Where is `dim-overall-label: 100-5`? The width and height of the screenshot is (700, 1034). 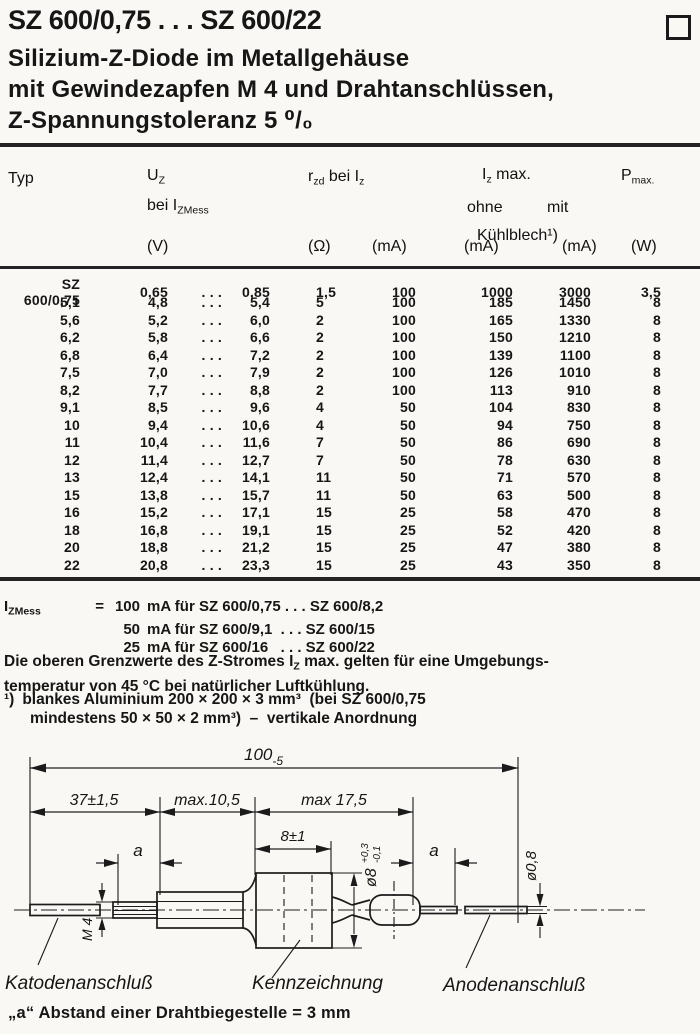 dim-overall-label: 100-5 is located at coordinates (263, 756).